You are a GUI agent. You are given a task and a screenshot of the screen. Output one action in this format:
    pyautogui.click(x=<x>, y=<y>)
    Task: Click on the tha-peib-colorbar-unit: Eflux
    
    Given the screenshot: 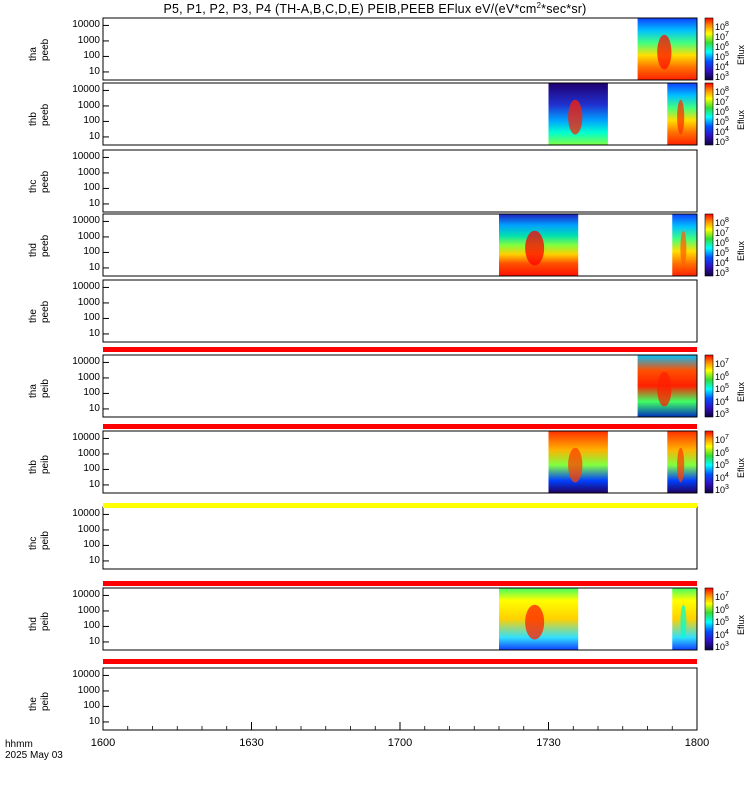 What is the action you would take?
    pyautogui.click(x=741, y=391)
    